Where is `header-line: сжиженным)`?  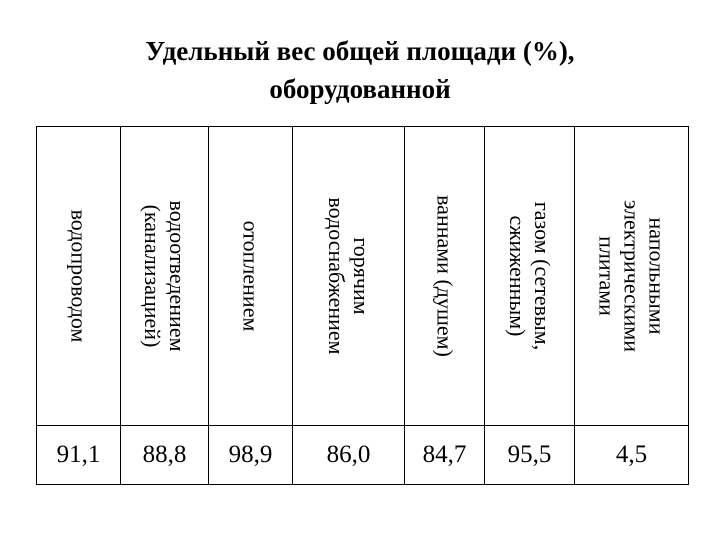 header-line: сжиженным) is located at coordinates (517, 276).